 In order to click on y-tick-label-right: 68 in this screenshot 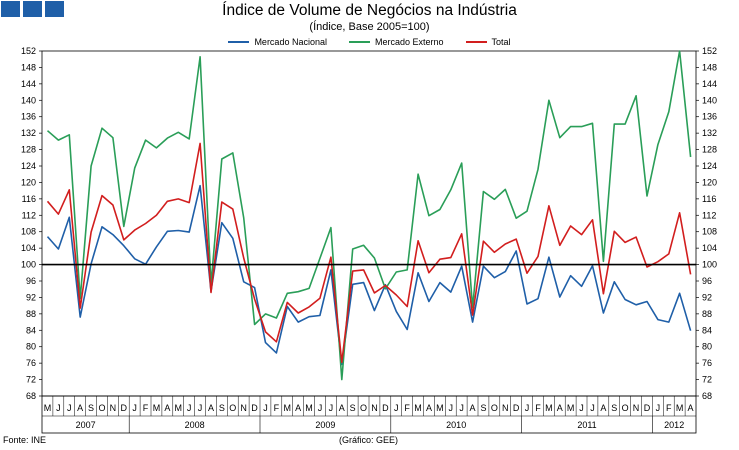, I will do `click(707, 396)`.